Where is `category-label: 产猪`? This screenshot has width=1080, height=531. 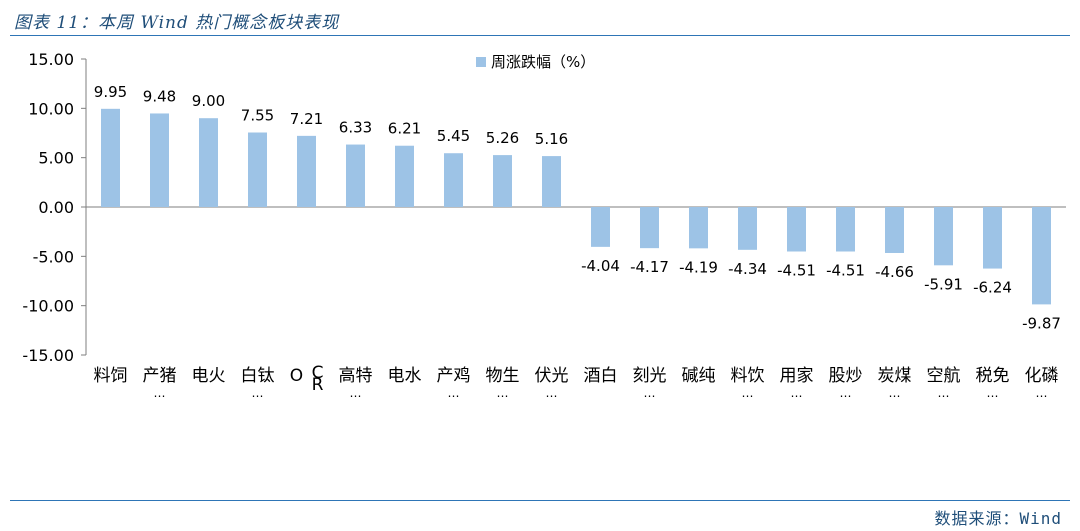 category-label: 产猪 is located at coordinates (160, 376).